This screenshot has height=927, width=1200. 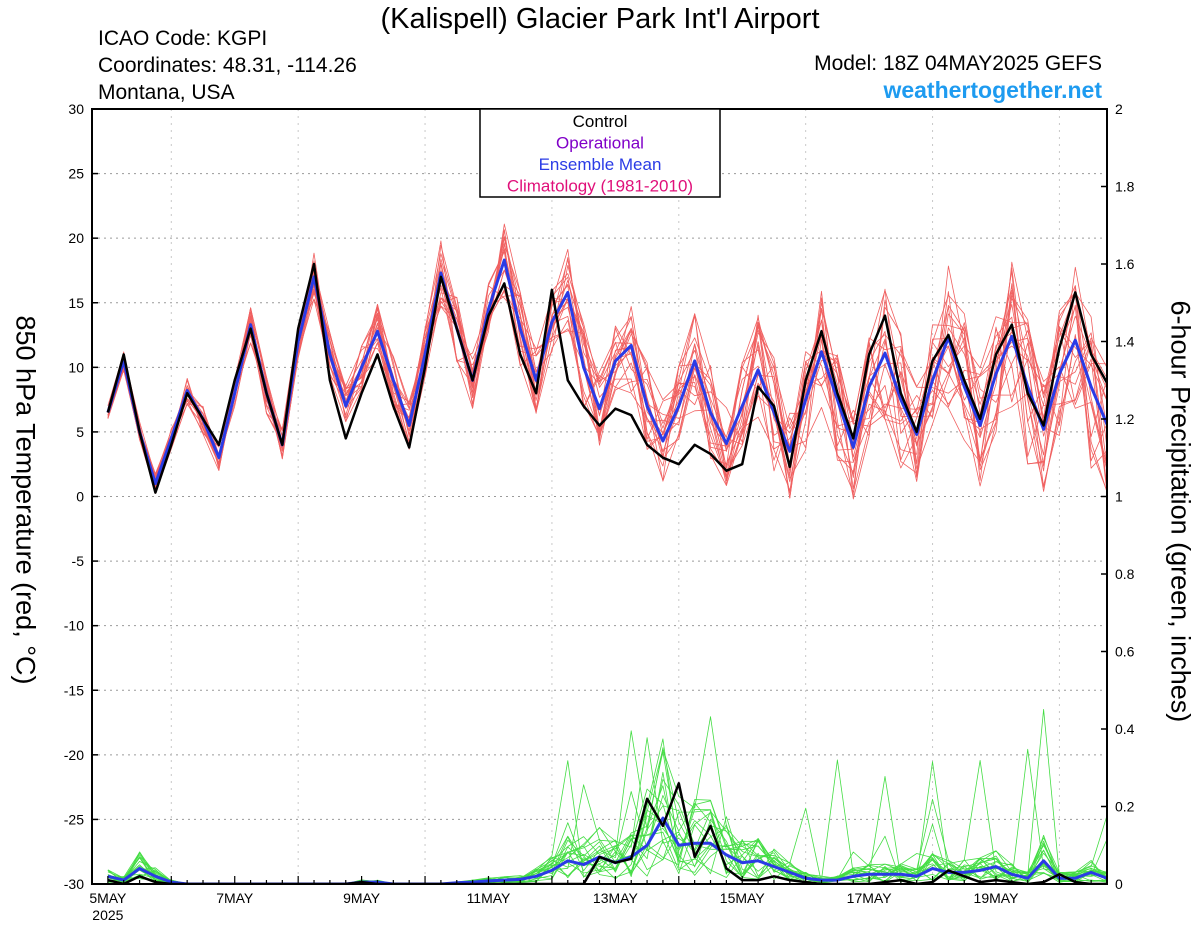 I want to click on y-tick-label: 30, so click(x=76, y=109).